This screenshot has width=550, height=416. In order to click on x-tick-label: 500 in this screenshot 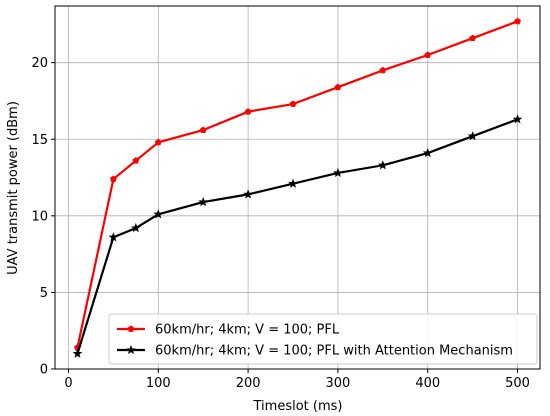, I will do `click(517, 383)`.